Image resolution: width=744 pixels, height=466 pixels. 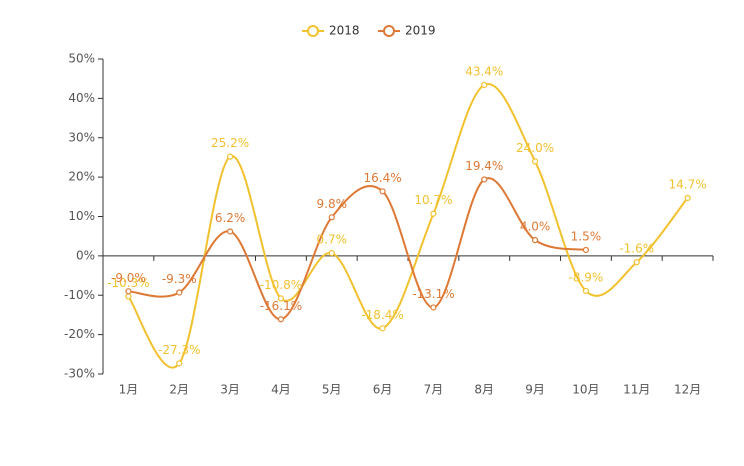 I want to click on x-tick-label: 4月, so click(x=281, y=390).